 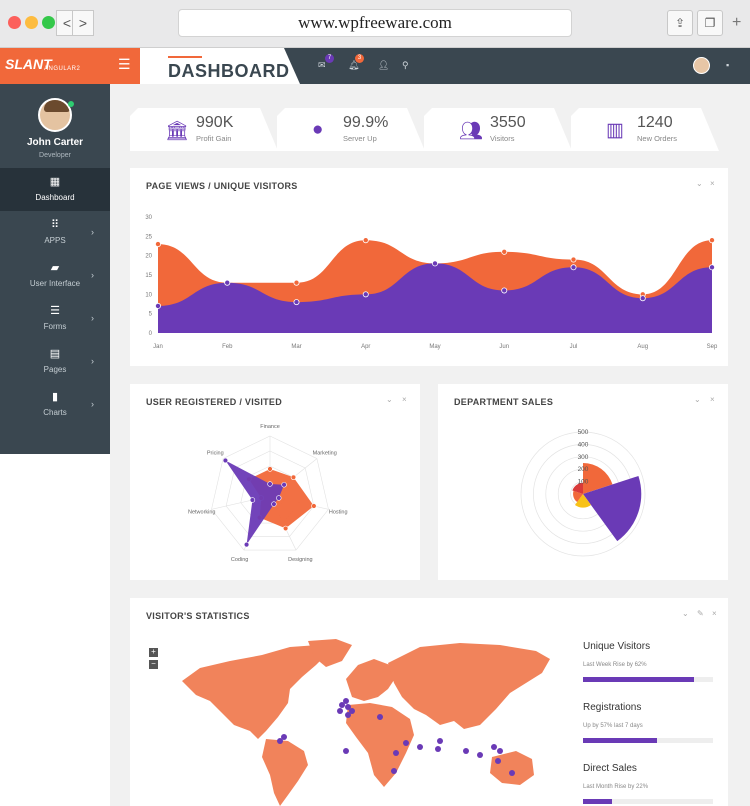 What do you see at coordinates (710, 23) in the screenshot?
I see `tabs-icon: ❐` at bounding box center [710, 23].